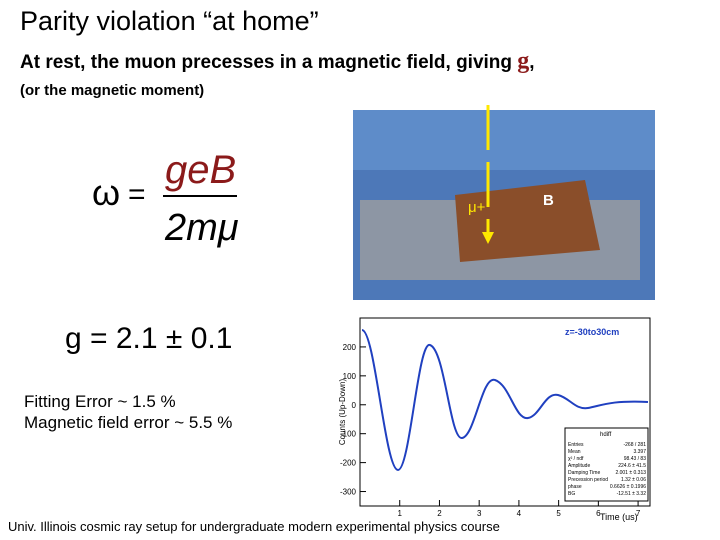 The height and width of the screenshot is (540, 720). What do you see at coordinates (519, 513) in the screenshot?
I see `x-tick-label: 4` at bounding box center [519, 513].